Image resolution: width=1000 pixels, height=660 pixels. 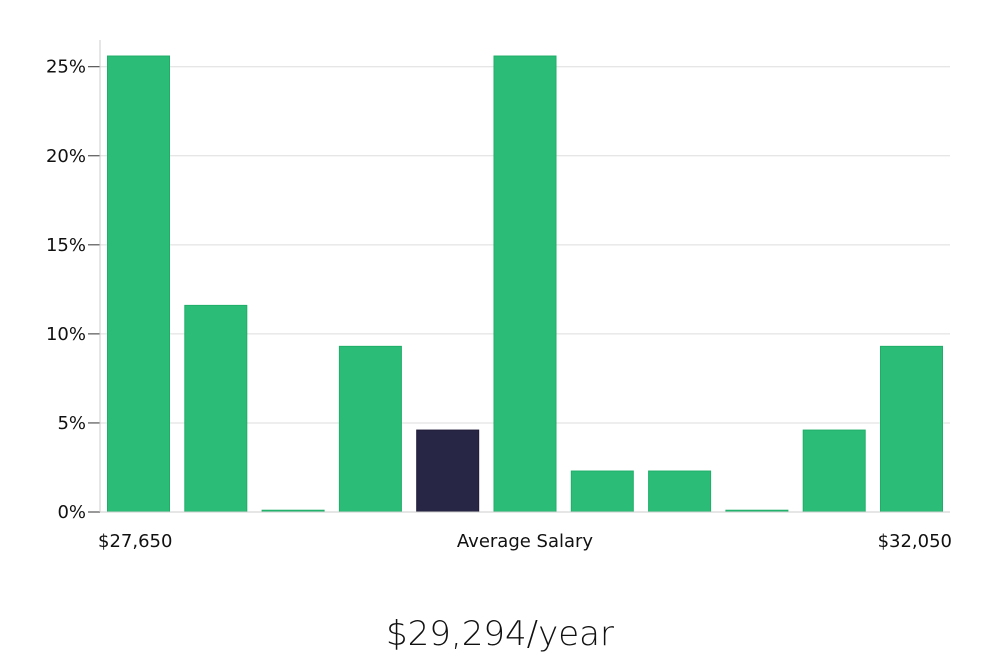 I want to click on y-tick-label: 20%, so click(x=66, y=156).